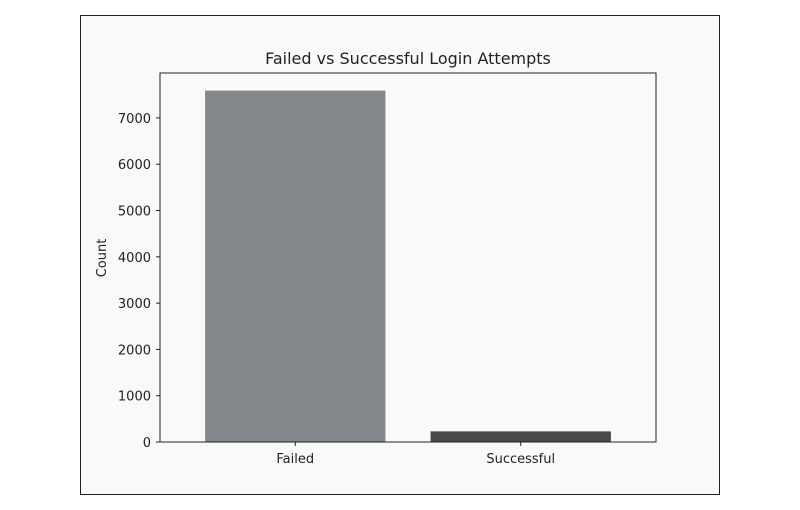  Describe the element at coordinates (134, 350) in the screenshot. I see `y-tick-label: 2000` at that location.